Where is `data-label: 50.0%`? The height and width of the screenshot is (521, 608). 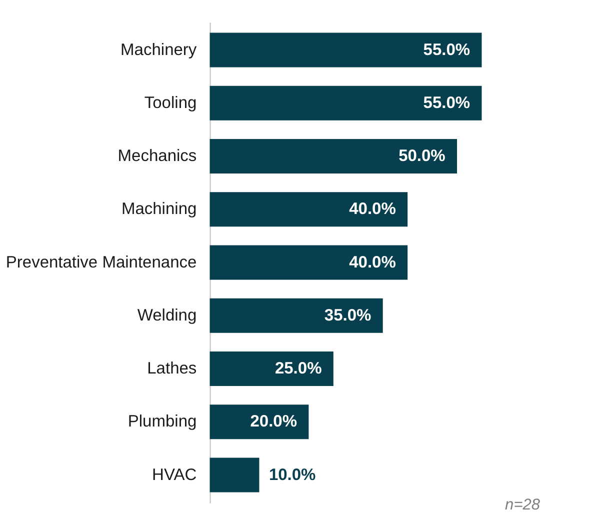 data-label: 50.0% is located at coordinates (422, 156).